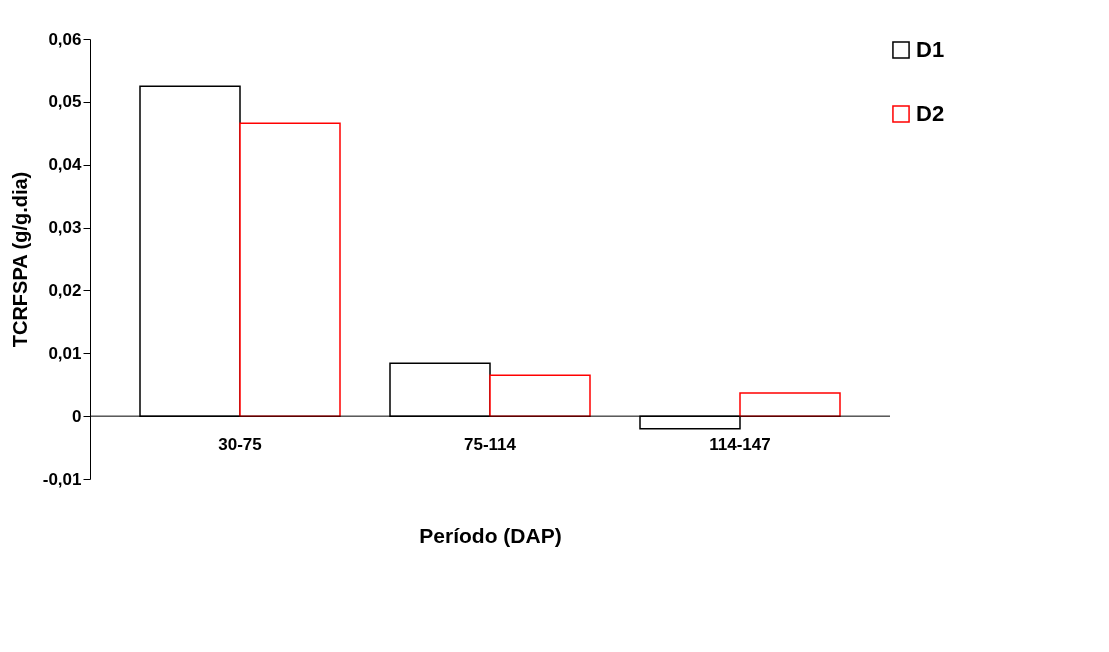  I want to click on y-tick-label: 0,05, so click(65, 102).